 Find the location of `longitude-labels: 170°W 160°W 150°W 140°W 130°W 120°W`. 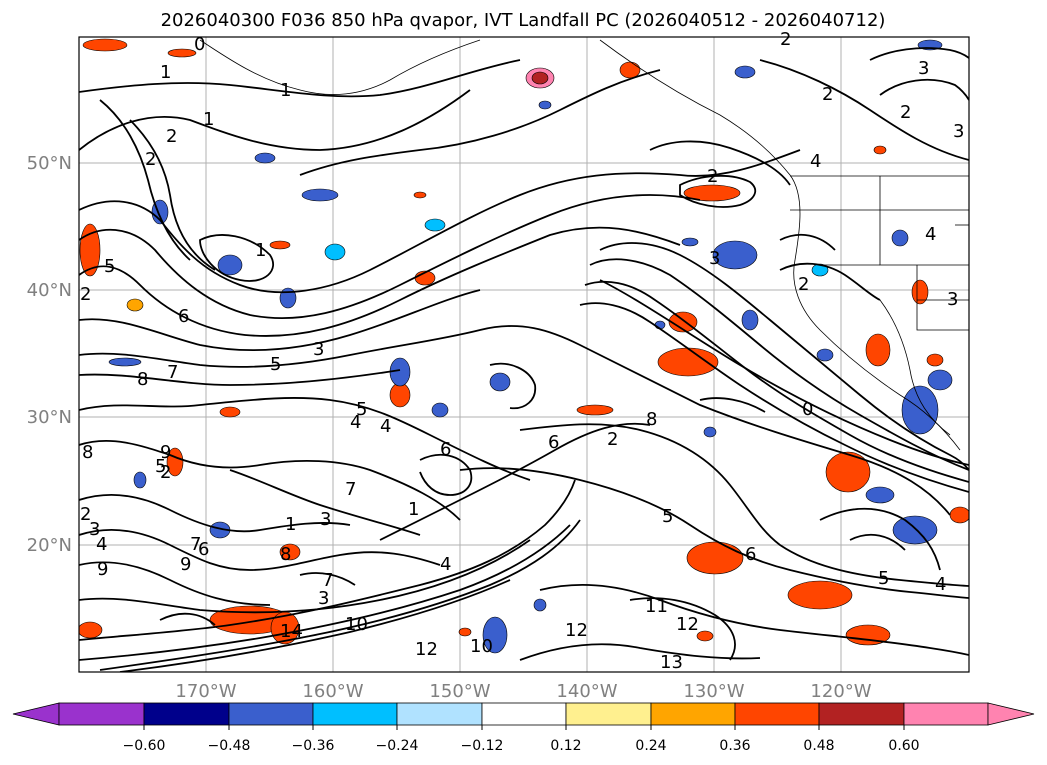

longitude-labels: 170°W 160°W 150°W 140°W 130°W 120°W is located at coordinates (523, 691).